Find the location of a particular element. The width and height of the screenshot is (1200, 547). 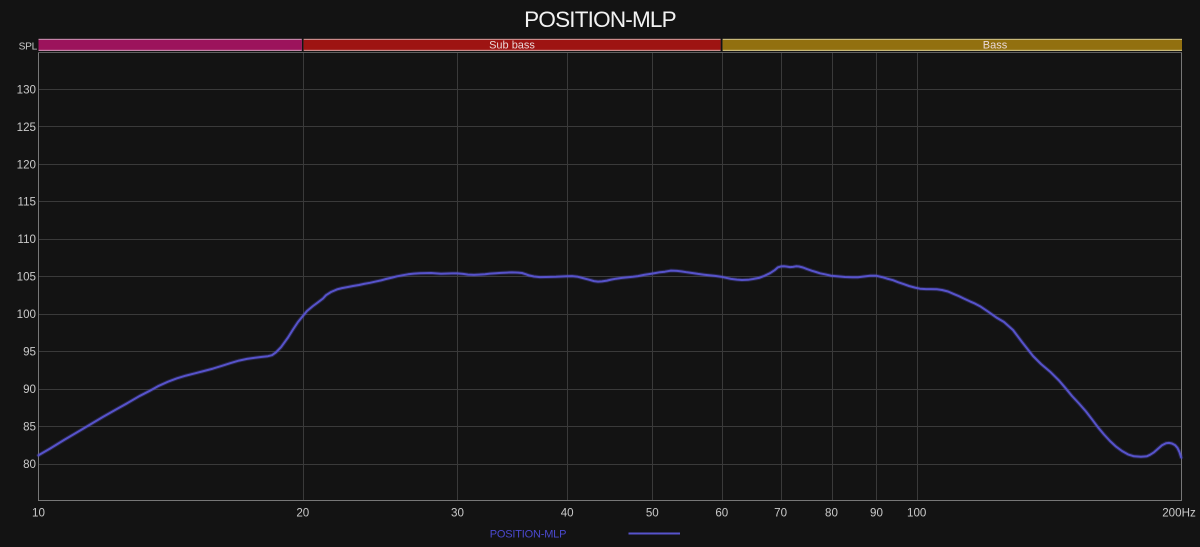

svg-text: 30 is located at coordinates (457, 513).